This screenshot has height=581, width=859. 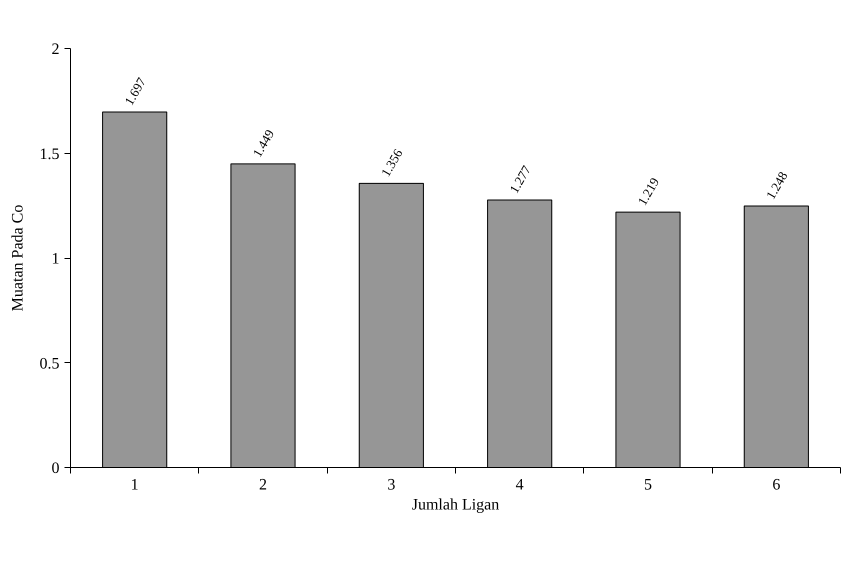 What do you see at coordinates (56, 259) in the screenshot?
I see `y-tick-label: 1` at bounding box center [56, 259].